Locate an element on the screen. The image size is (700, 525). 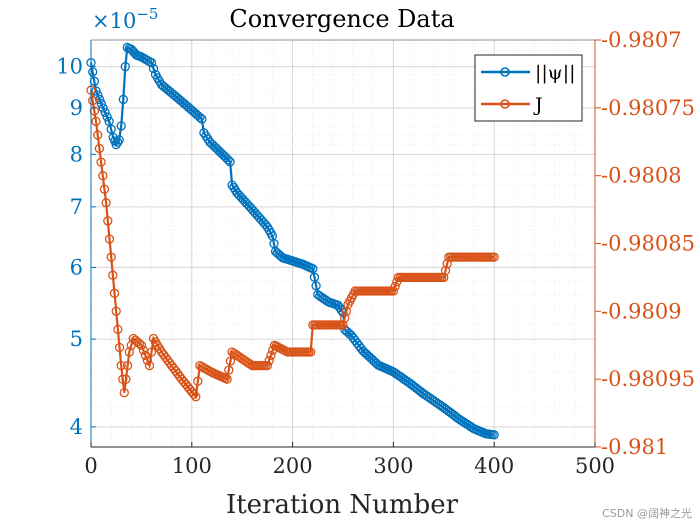
right-tick-label: -0.98085 is located at coordinates (648, 244).